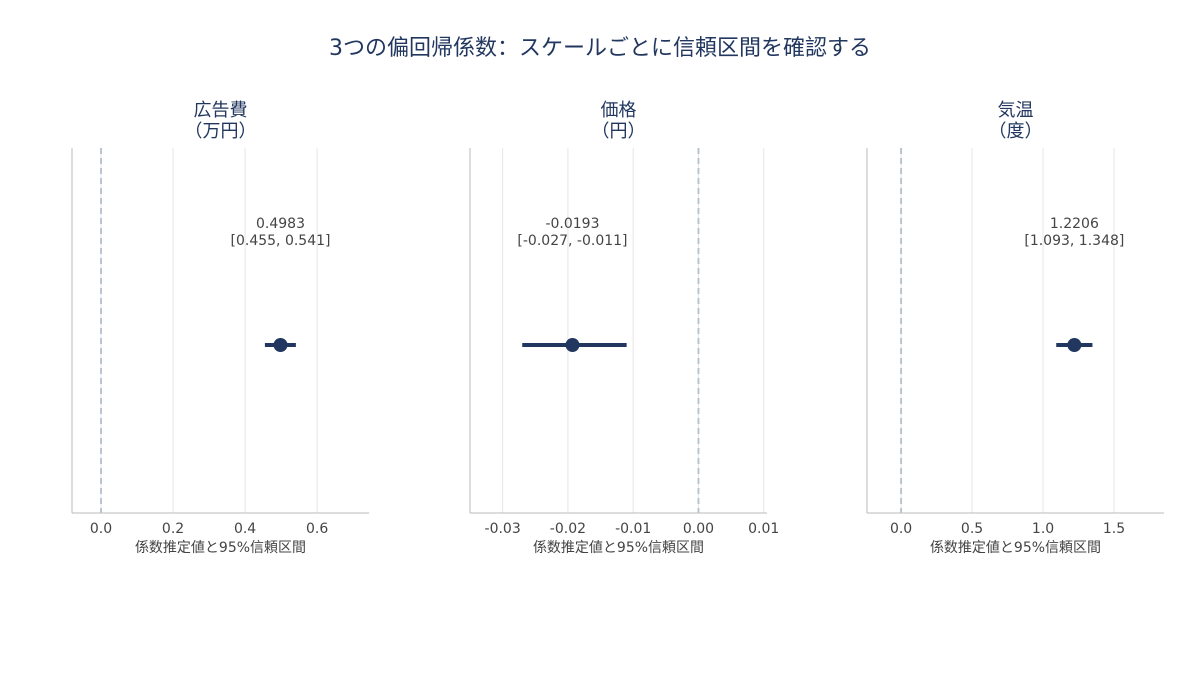 The height and width of the screenshot is (675, 1200). I want to click on subplot-title: （万円）, so click(221, 131).